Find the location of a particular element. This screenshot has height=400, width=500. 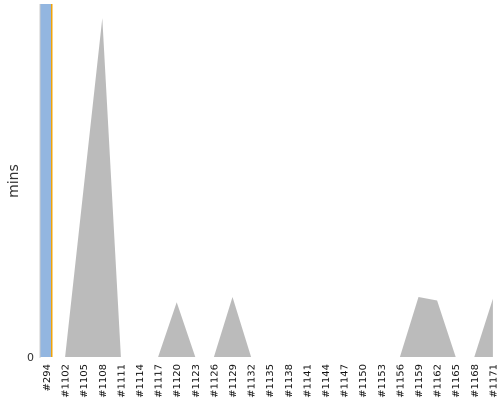

x-tick-label: #1159 is located at coordinates (419, 381).